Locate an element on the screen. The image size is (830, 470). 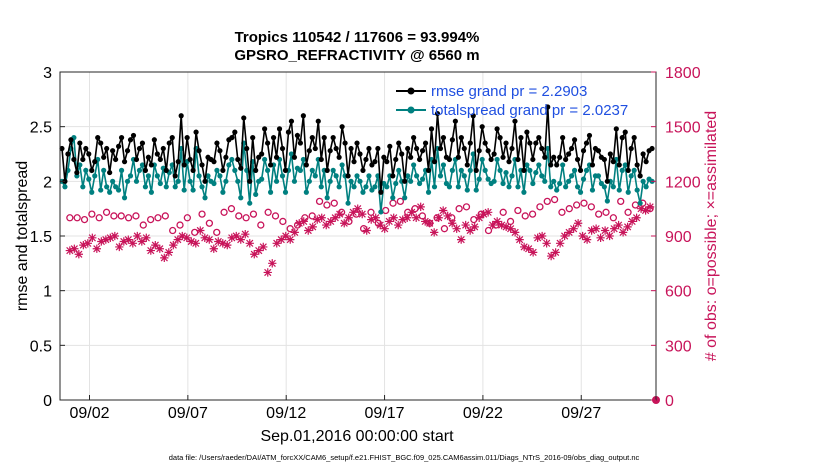
left-axis: 0 0.5 1 1.5 2 2.5 3 is located at coordinates (47, 237).